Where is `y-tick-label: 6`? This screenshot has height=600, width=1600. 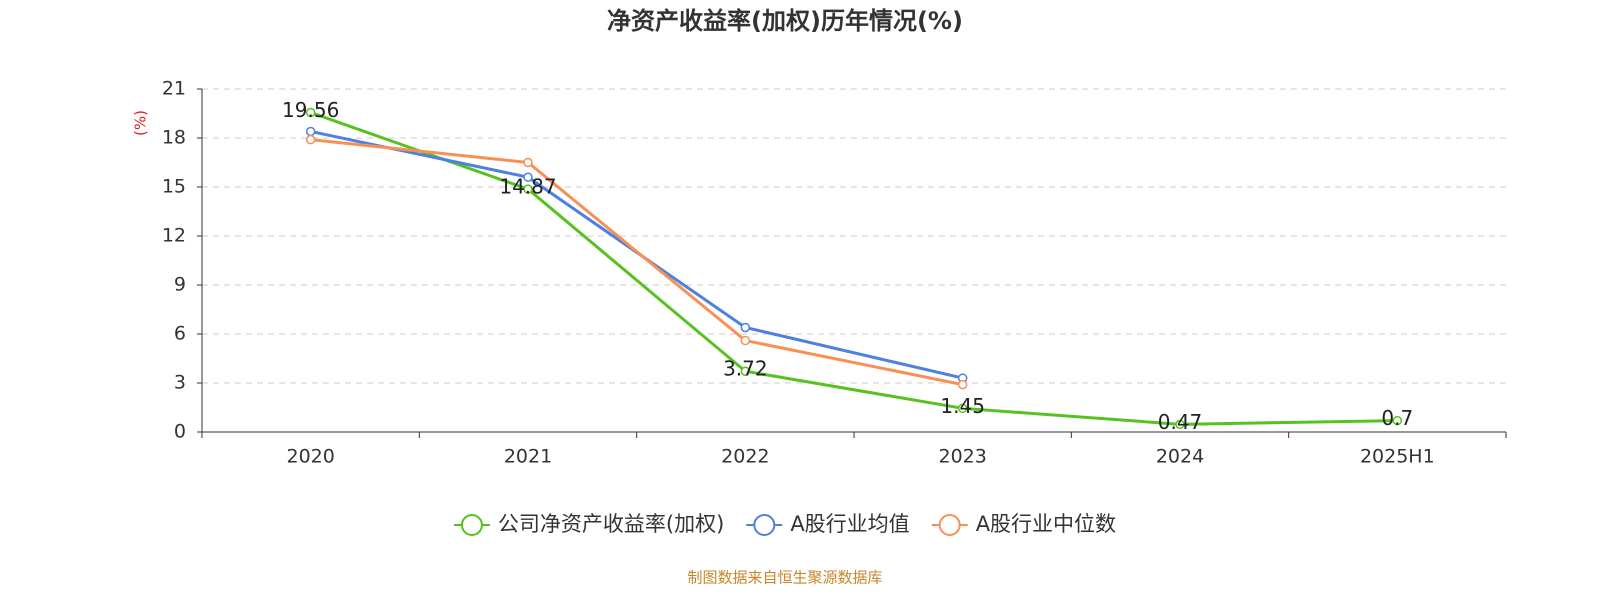
y-tick-label: 6 is located at coordinates (180, 334).